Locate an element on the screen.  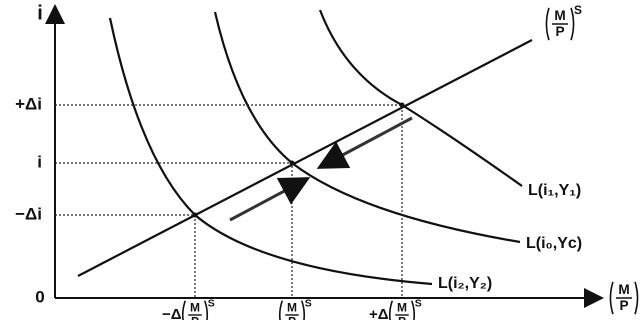
origin-label: 0 is located at coordinates (39, 296).